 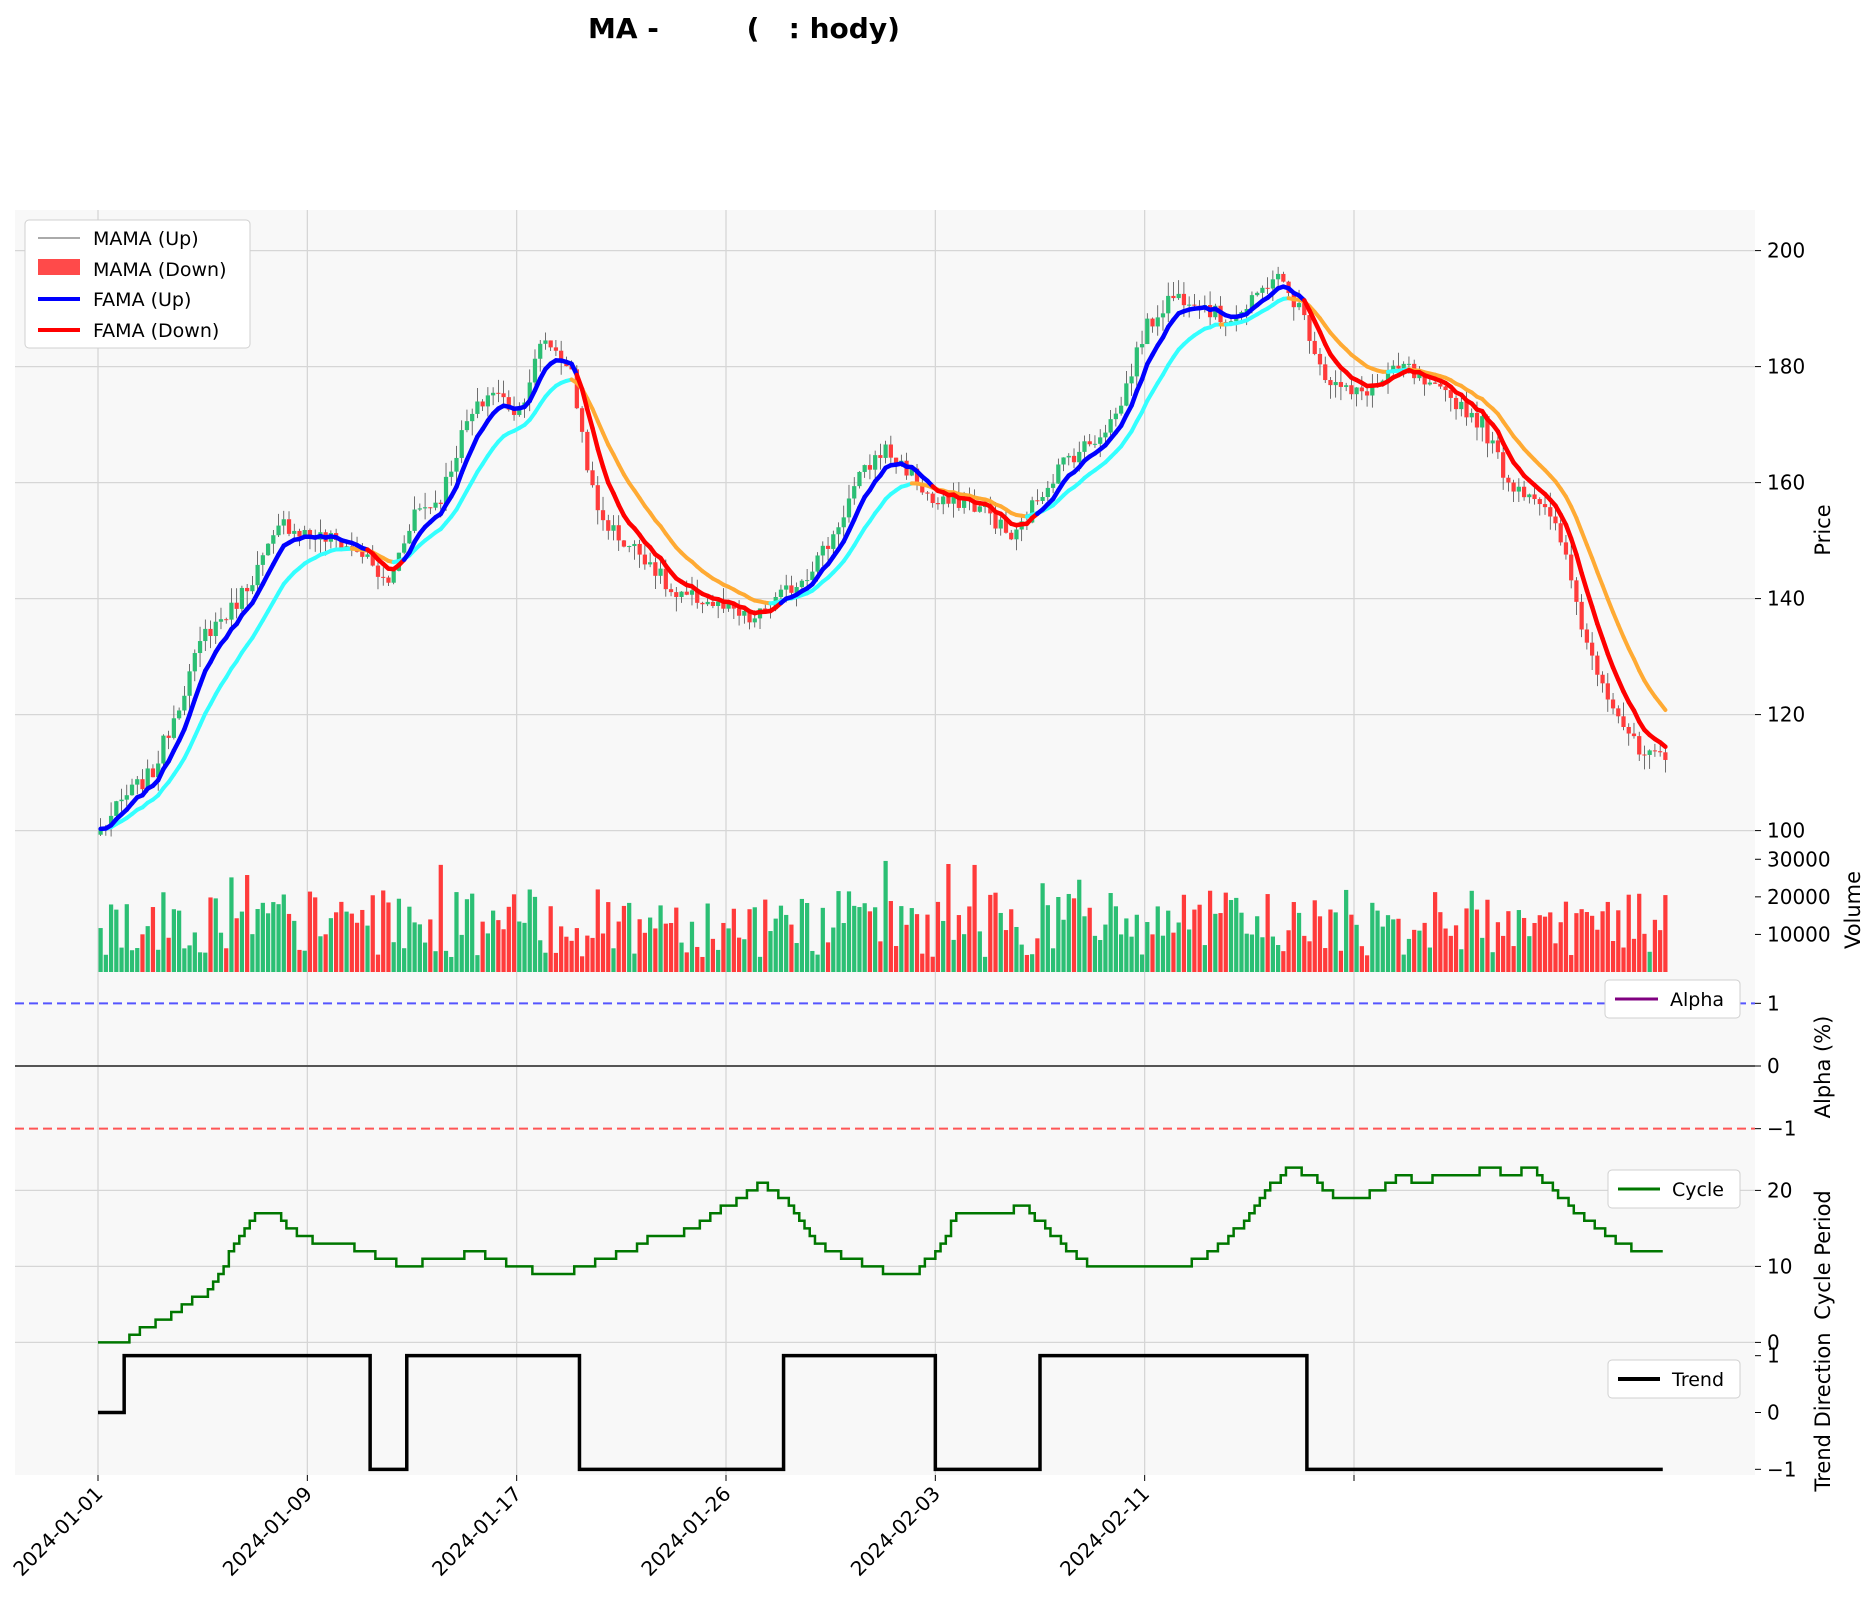 I want to click on slow-line-segment, so click(x=1626, y=643).